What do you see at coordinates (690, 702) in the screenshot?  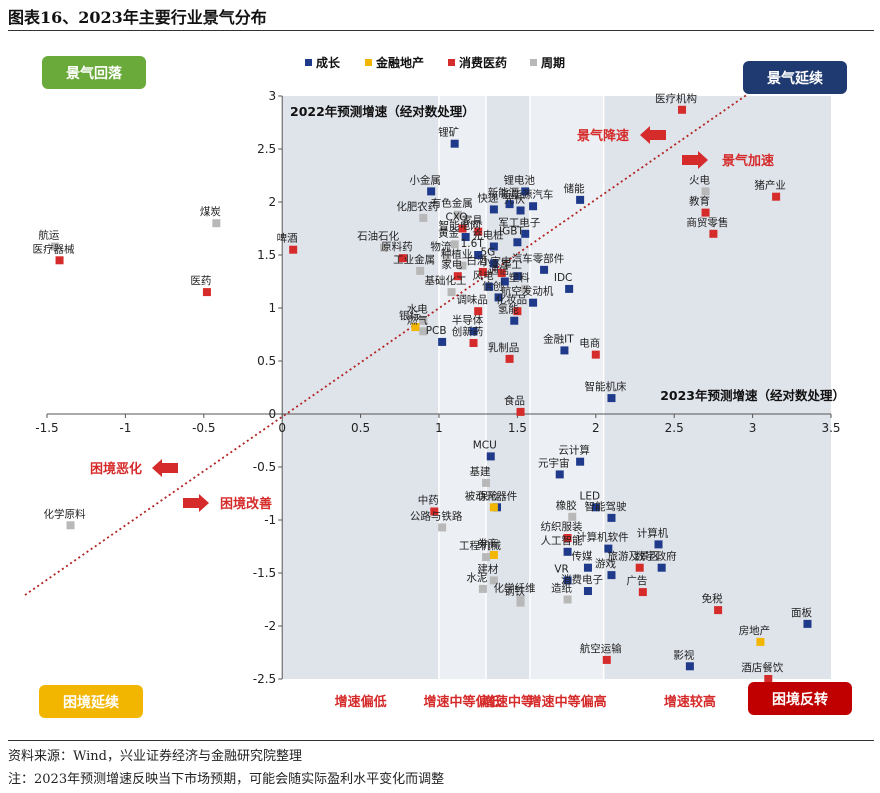 I see `band-label-4: 增速较高` at bounding box center [690, 702].